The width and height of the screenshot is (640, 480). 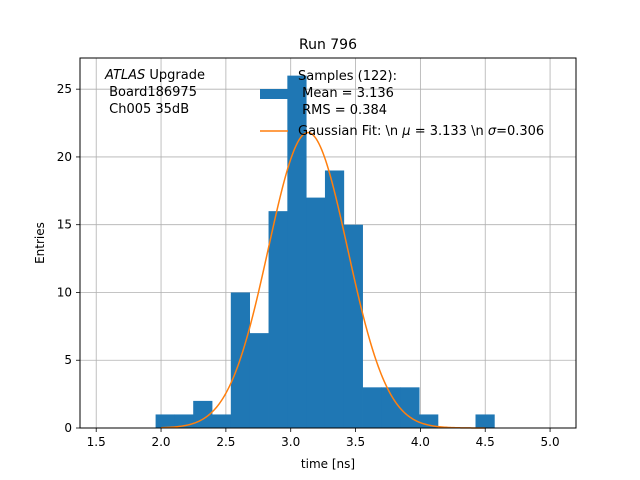 I want to click on legend-fit-mu: μ, so click(x=405, y=131).